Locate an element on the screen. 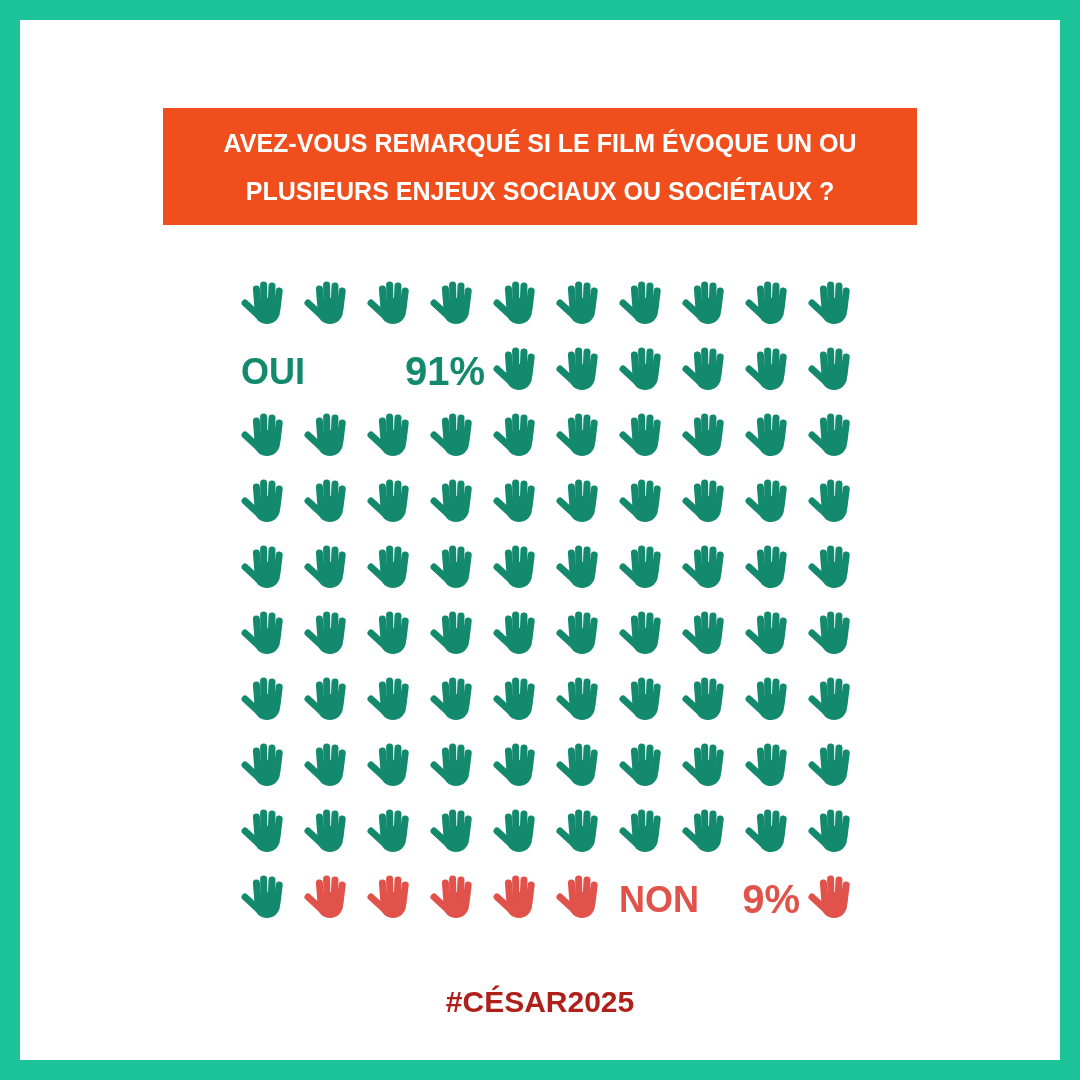  data-label: 91% is located at coordinates (444, 371).